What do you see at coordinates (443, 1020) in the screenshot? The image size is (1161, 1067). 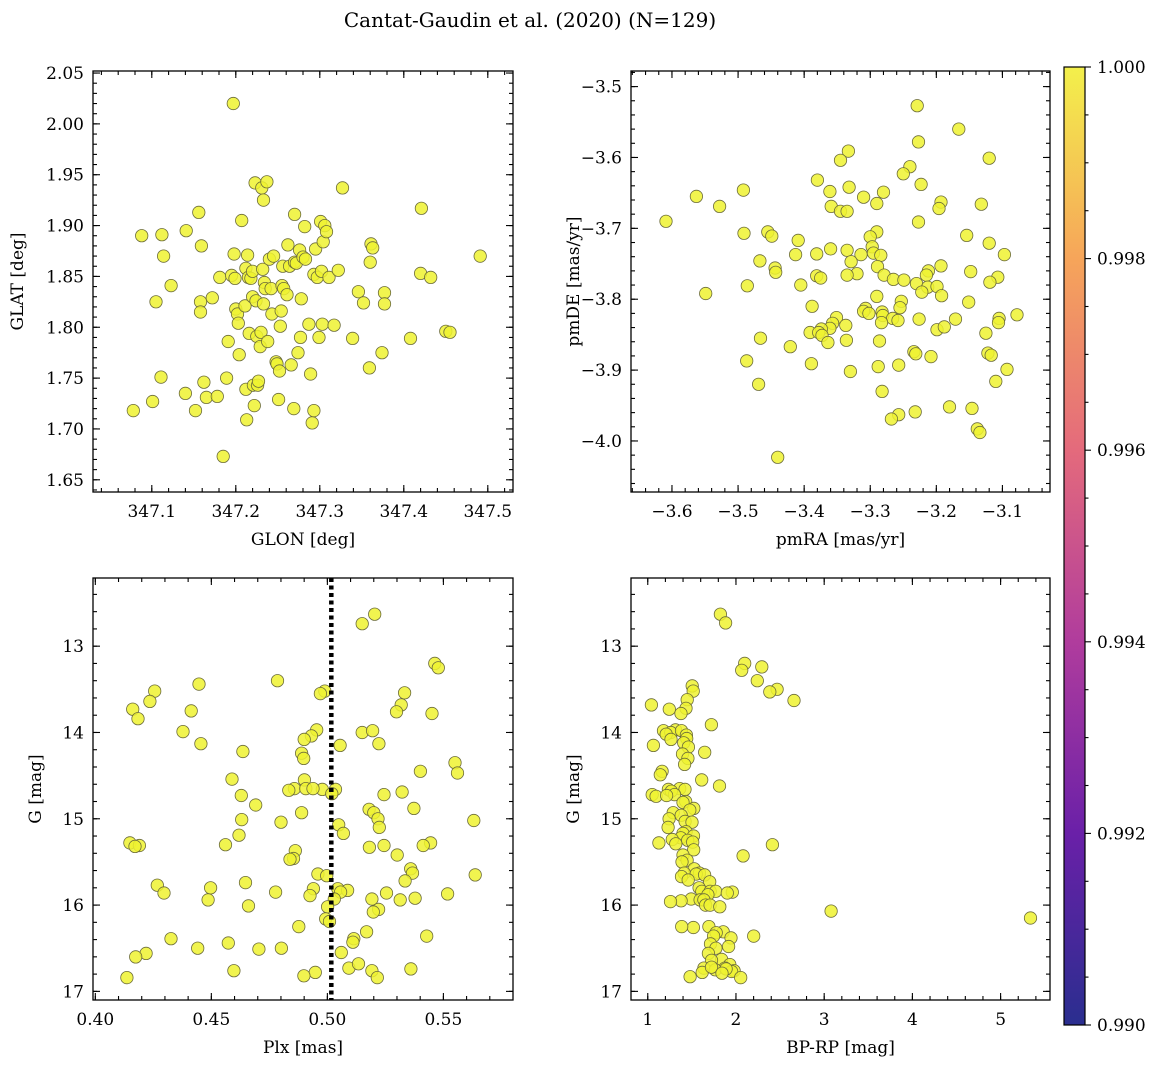 I see `x-tick-label: 0.55` at bounding box center [443, 1020].